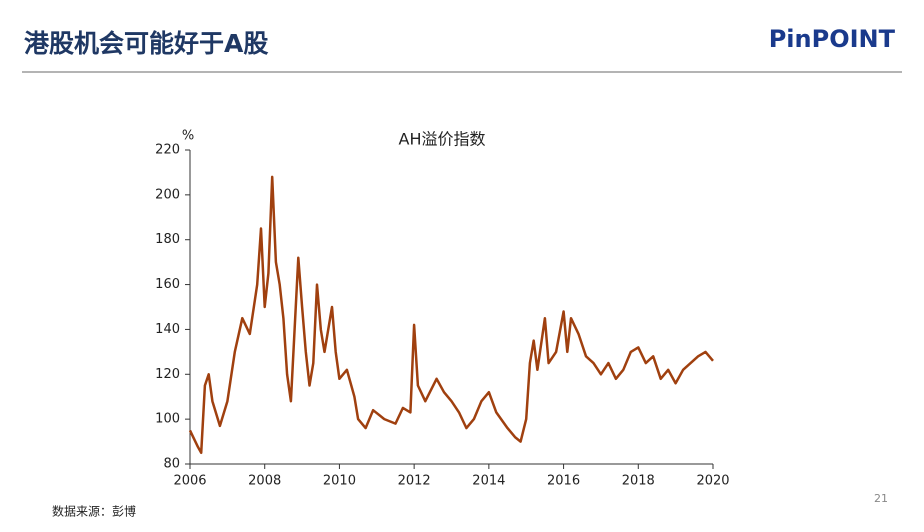 Image resolution: width=924 pixels, height=532 pixels. What do you see at coordinates (188, 136) in the screenshot?
I see `y-unit: %` at bounding box center [188, 136].